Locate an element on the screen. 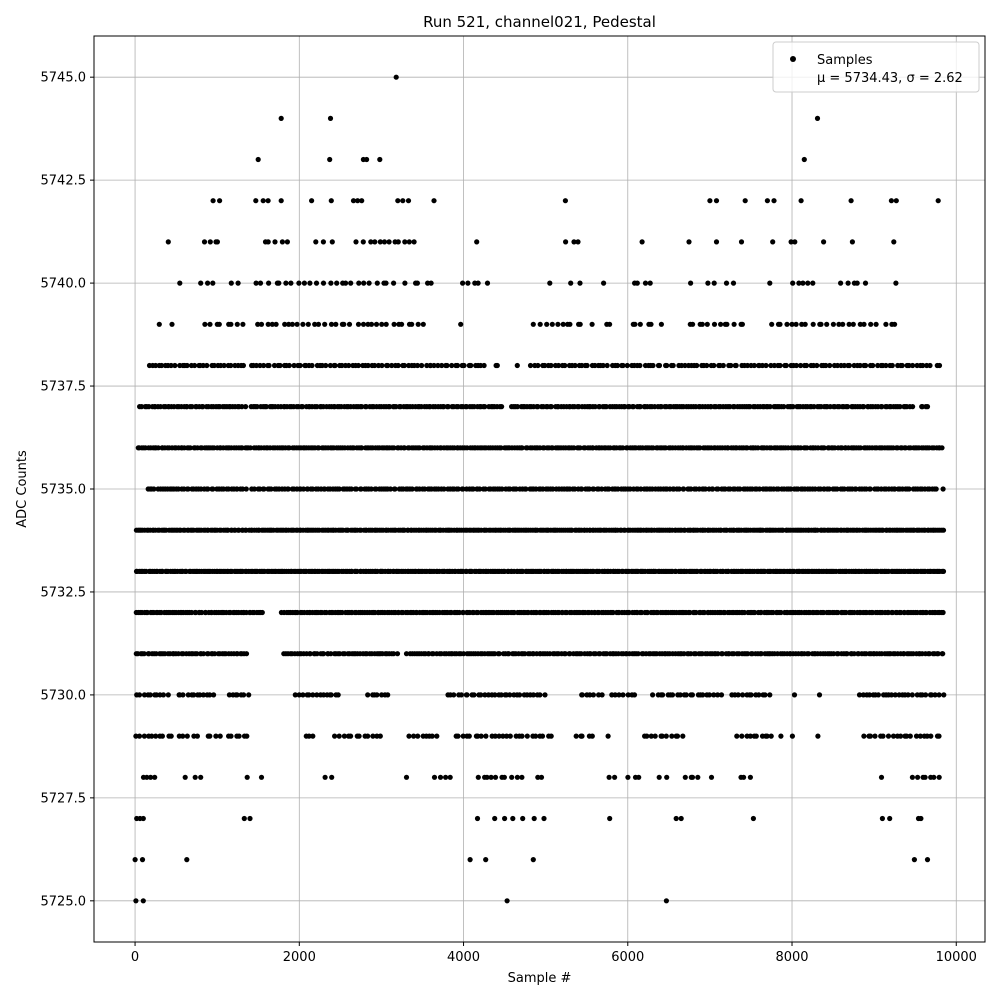 The height and width of the screenshot is (1000, 1000). x-tick-label: 6000 is located at coordinates (627, 957).